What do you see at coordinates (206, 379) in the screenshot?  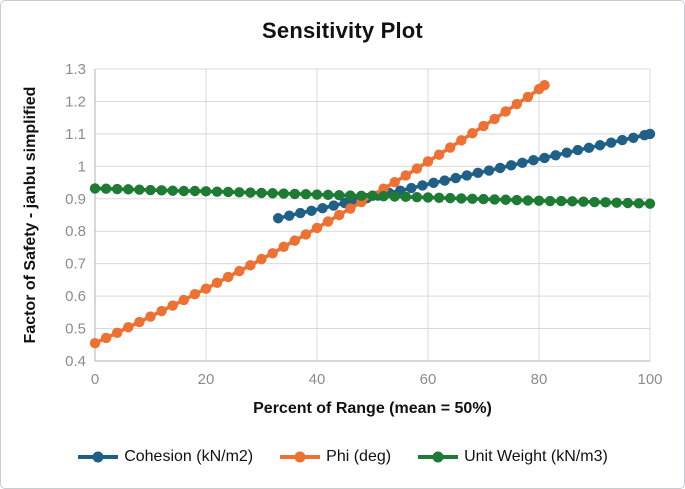 I see `x-tick-label: 20` at bounding box center [206, 379].